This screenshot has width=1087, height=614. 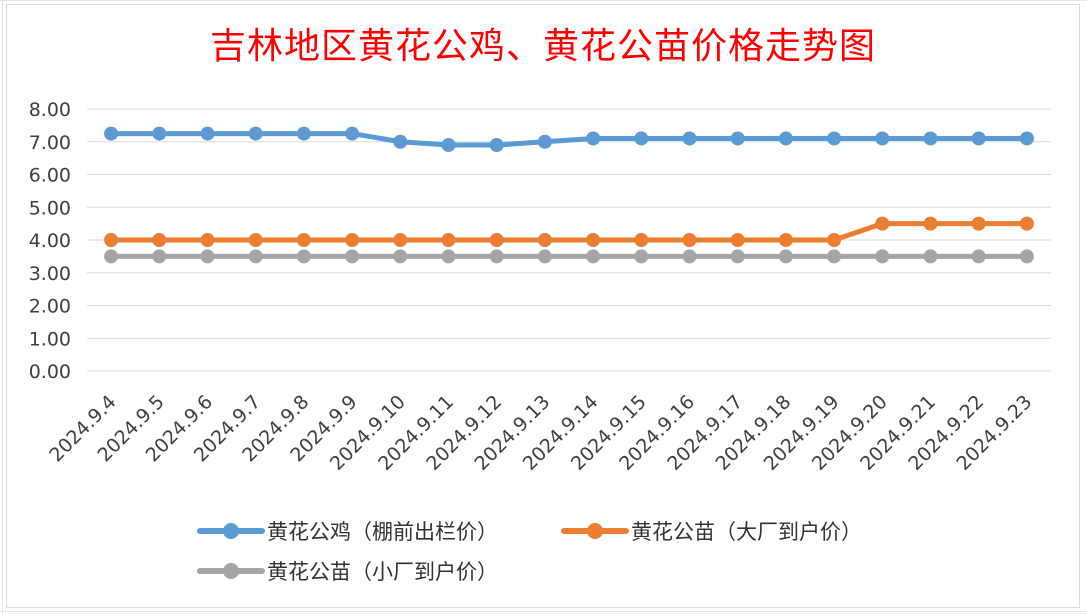 What do you see at coordinates (50, 241) in the screenshot?
I see `y-tick-label: 4.00` at bounding box center [50, 241].